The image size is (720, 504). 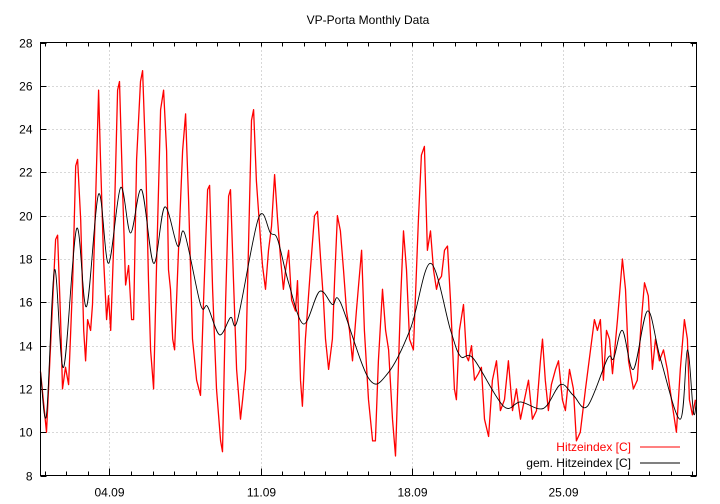 I want to click on y-tick-label: 28, so click(x=26, y=44).